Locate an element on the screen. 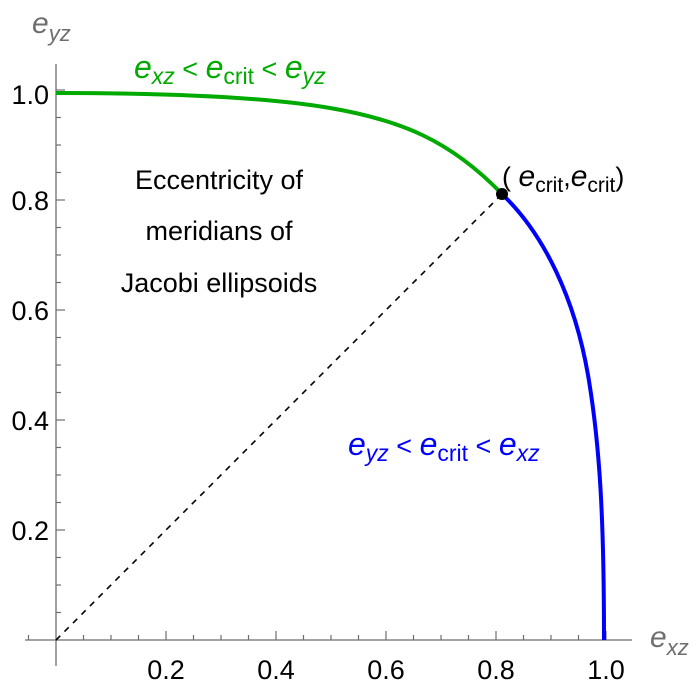  y-tick-label: 0.6 is located at coordinates (30, 311).